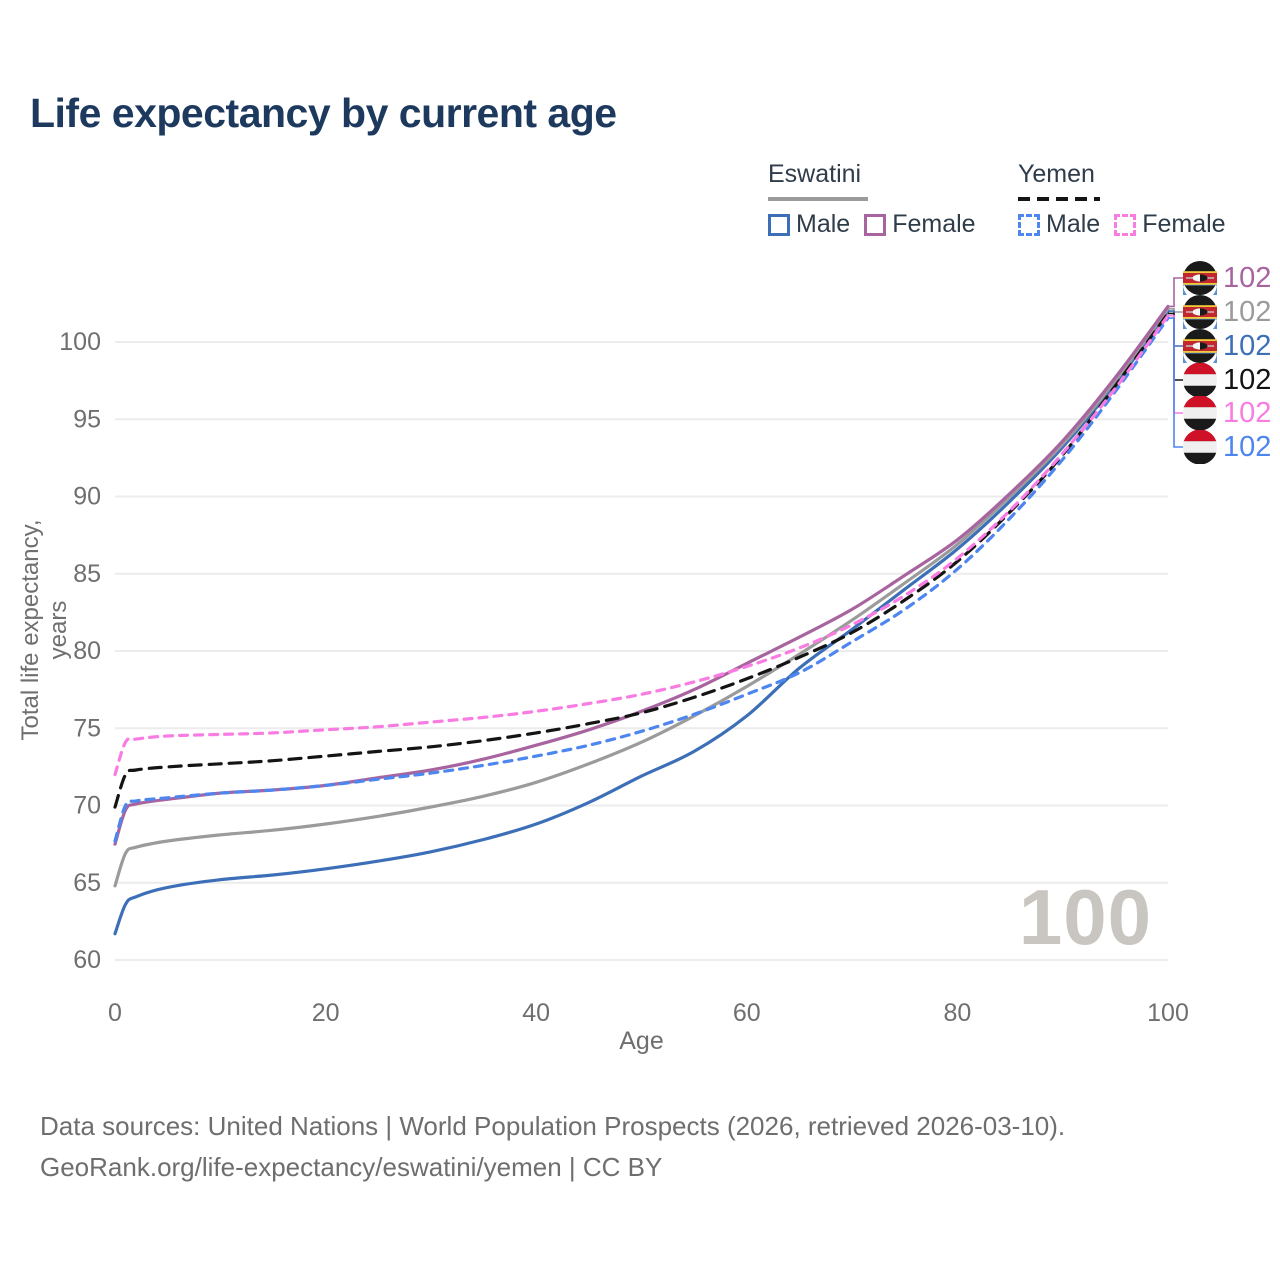 Image resolution: width=1280 pixels, height=1280 pixels. Describe the element at coordinates (879, 199) in the screenshot. I see `legend-group-eswatini: Eswatini Male Female` at that location.